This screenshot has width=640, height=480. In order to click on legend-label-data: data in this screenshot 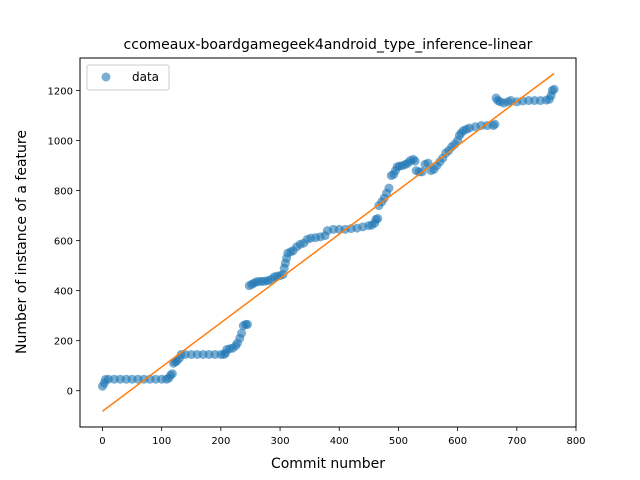, I will do `click(145, 77)`.